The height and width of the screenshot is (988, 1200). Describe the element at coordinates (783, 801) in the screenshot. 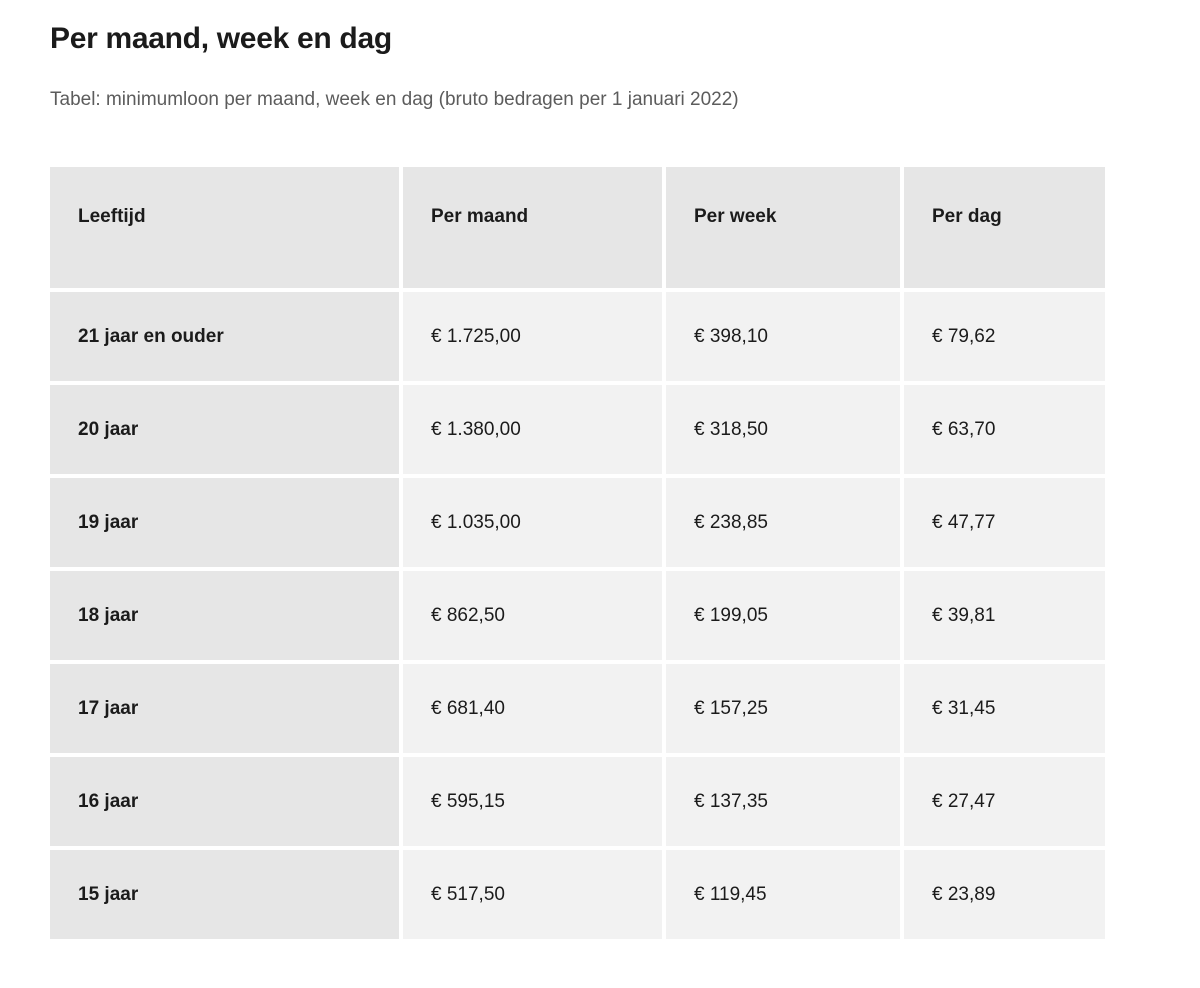

I see `cell-per-week: € 137,35` at that location.